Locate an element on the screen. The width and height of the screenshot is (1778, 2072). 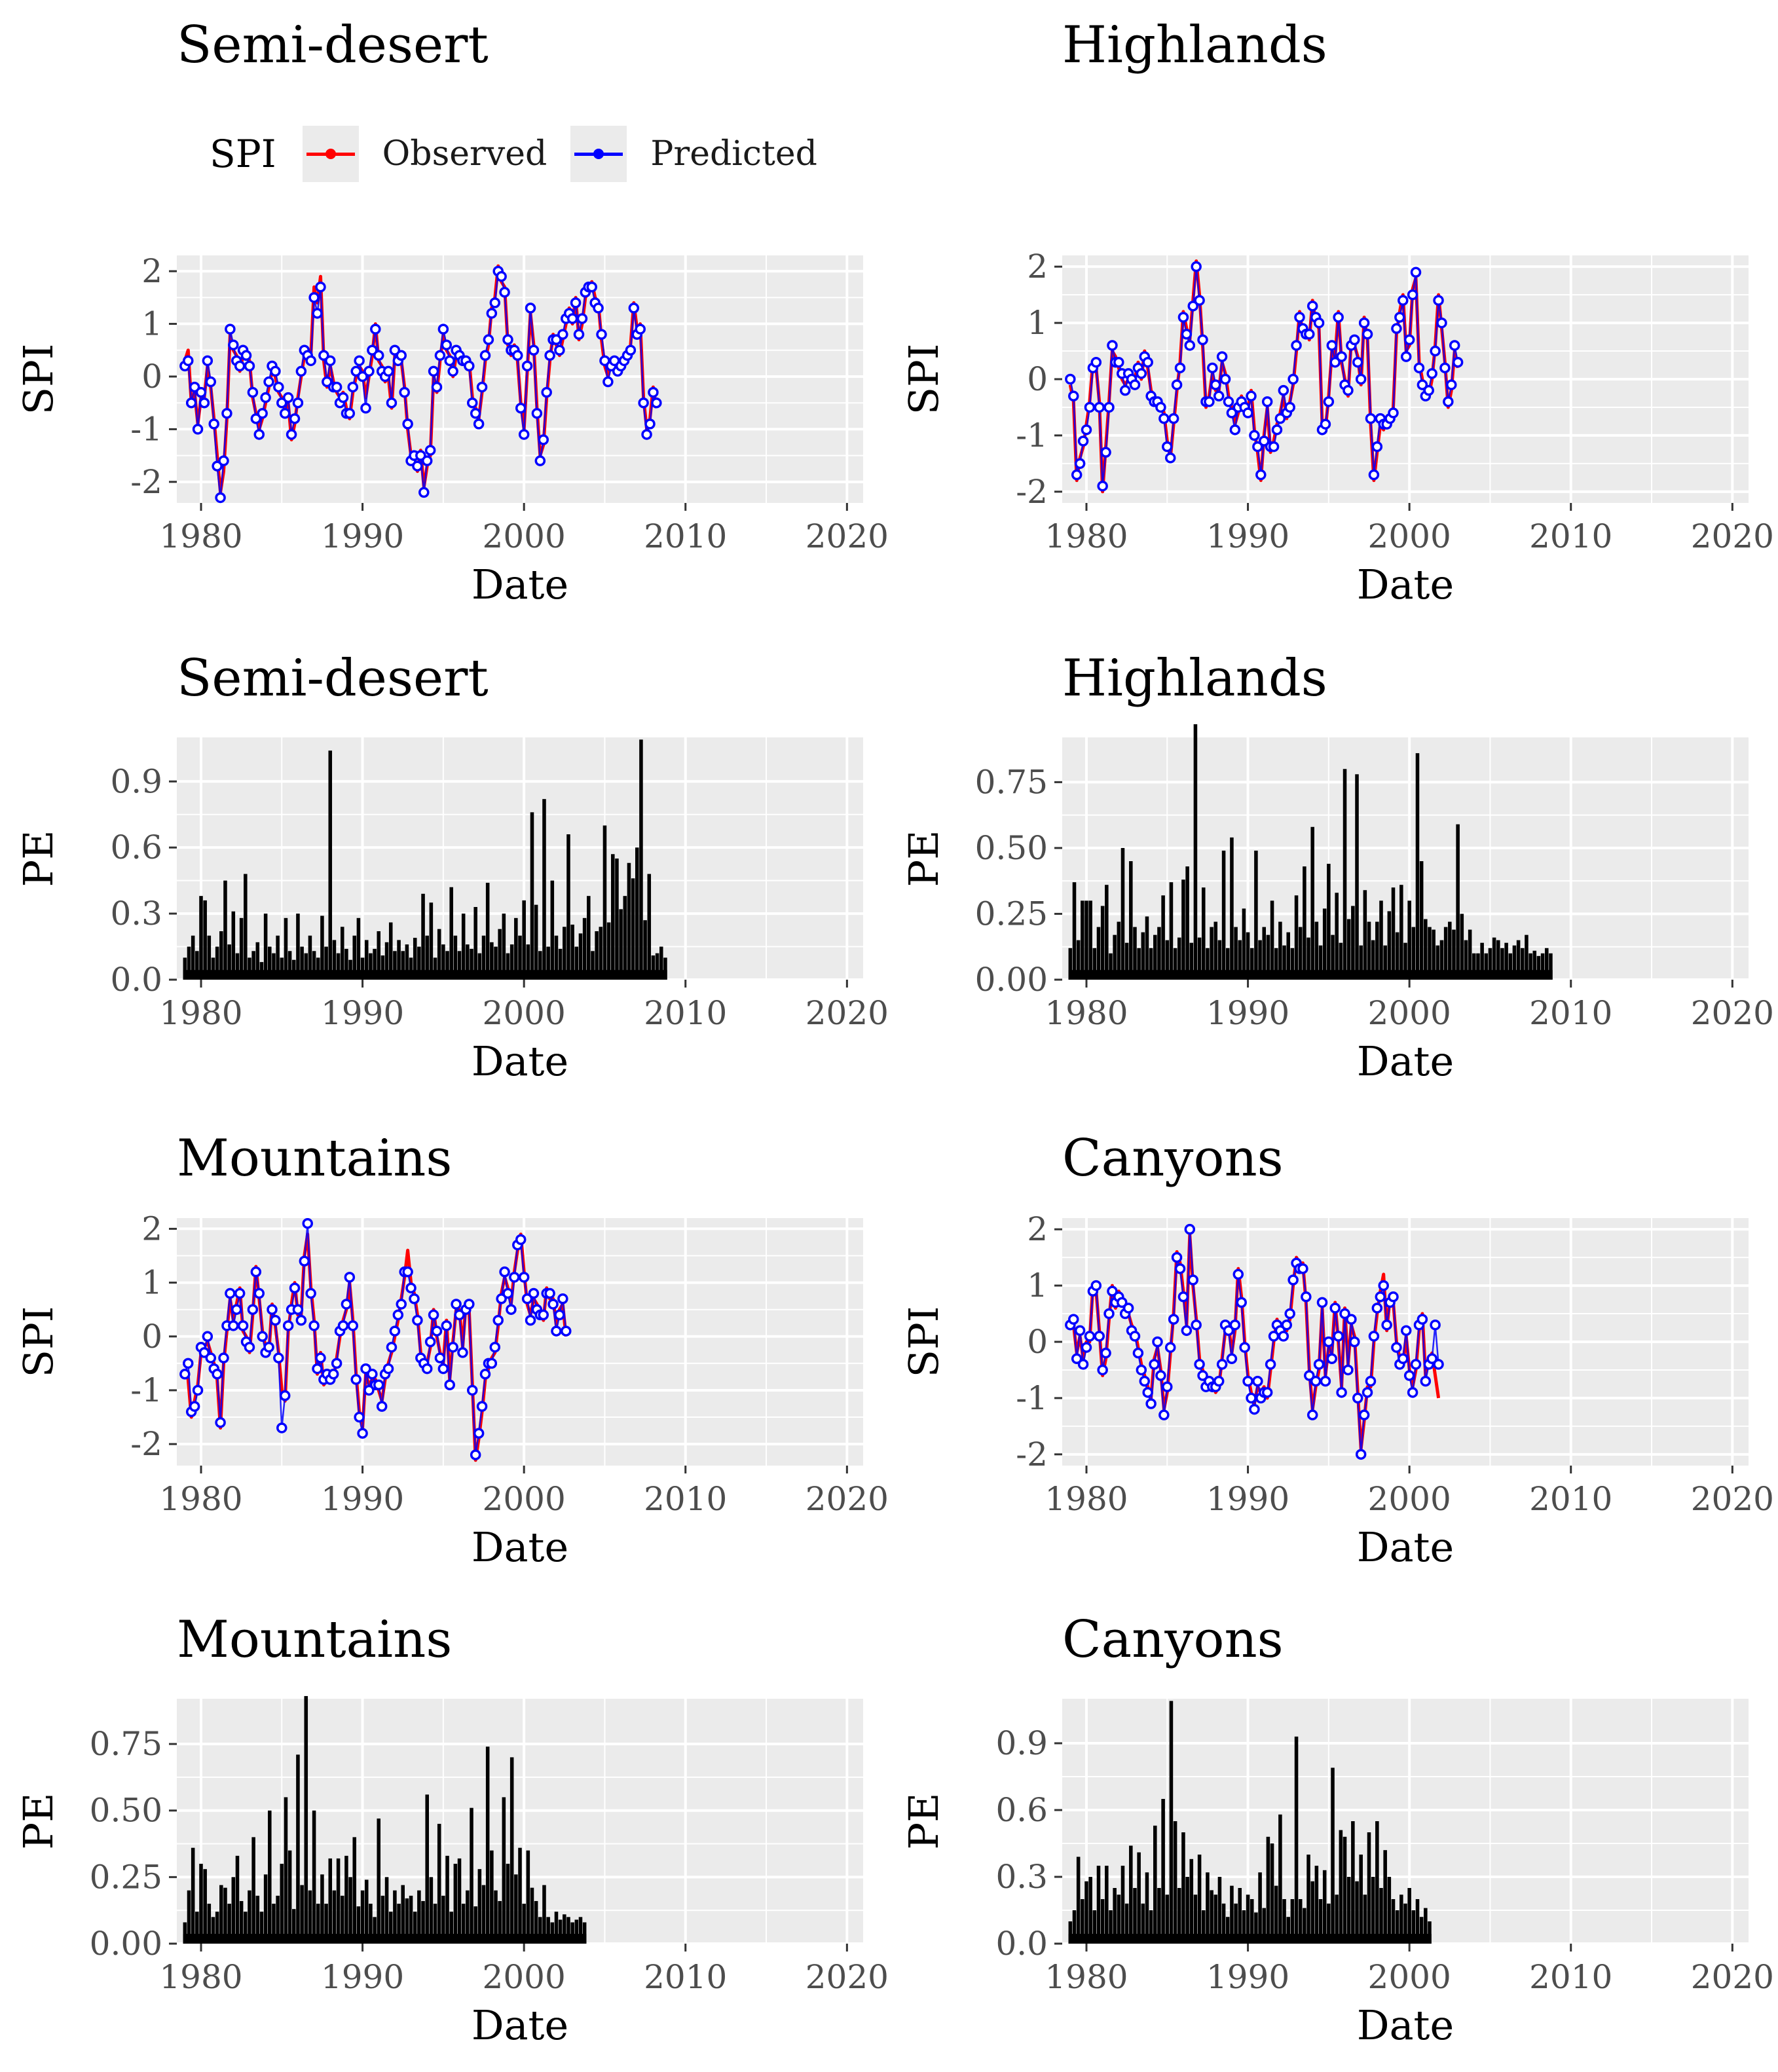
y-axis-title: PE is located at coordinates (924, 858).